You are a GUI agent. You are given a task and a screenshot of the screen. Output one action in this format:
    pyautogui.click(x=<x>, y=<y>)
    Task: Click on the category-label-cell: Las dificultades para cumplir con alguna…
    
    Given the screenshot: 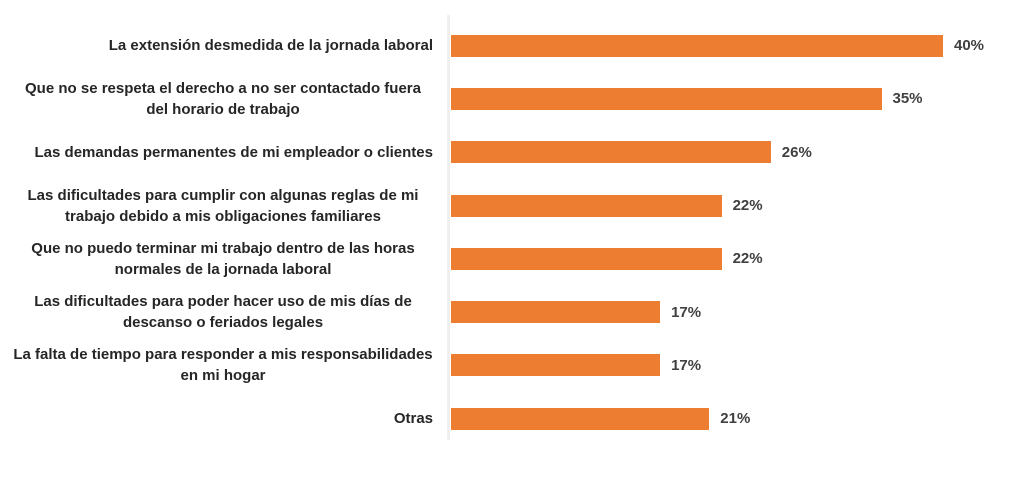 What is the action you would take?
    pyautogui.click(x=225, y=206)
    